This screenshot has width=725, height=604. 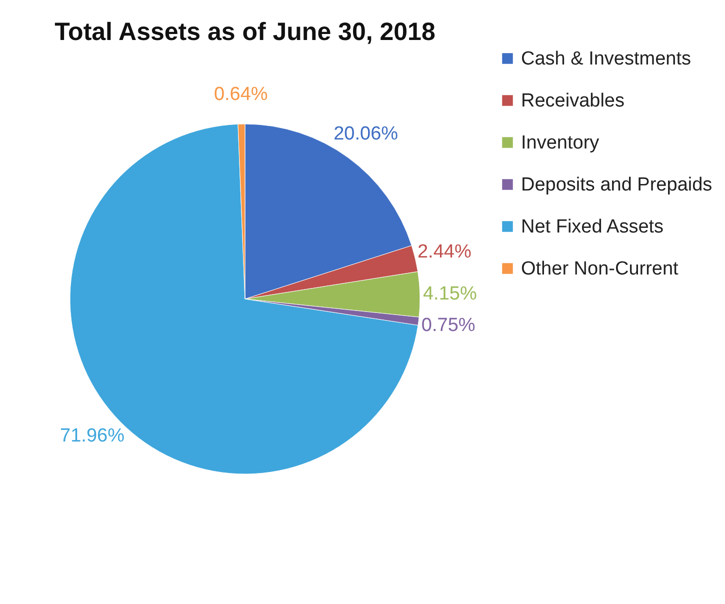 What do you see at coordinates (616, 185) in the screenshot?
I see `legend-label: Deposits and Prepaids` at bounding box center [616, 185].